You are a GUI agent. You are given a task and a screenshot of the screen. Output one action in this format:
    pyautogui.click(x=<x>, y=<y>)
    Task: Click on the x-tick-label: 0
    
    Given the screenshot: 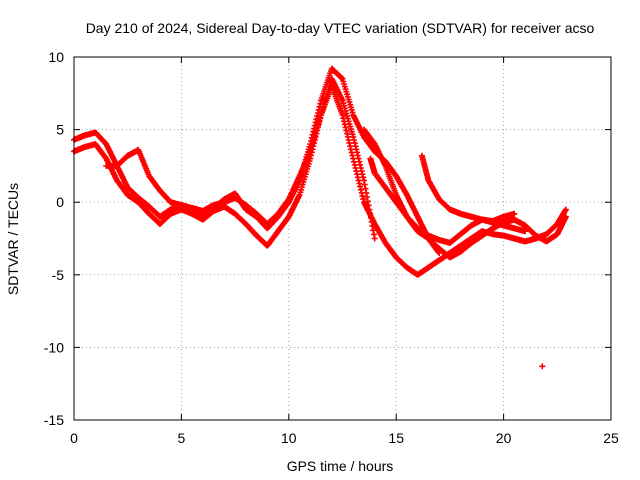 What is the action you would take?
    pyautogui.click(x=74, y=438)
    